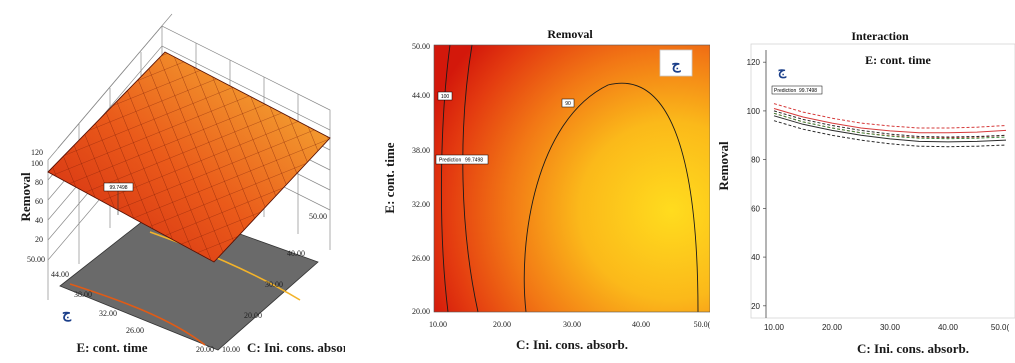  What do you see at coordinates (421, 179) in the screenshot?
I see `contour-y-ticks: 50.00 44.00 38.00 32.00 26.00 20.00` at bounding box center [421, 179].